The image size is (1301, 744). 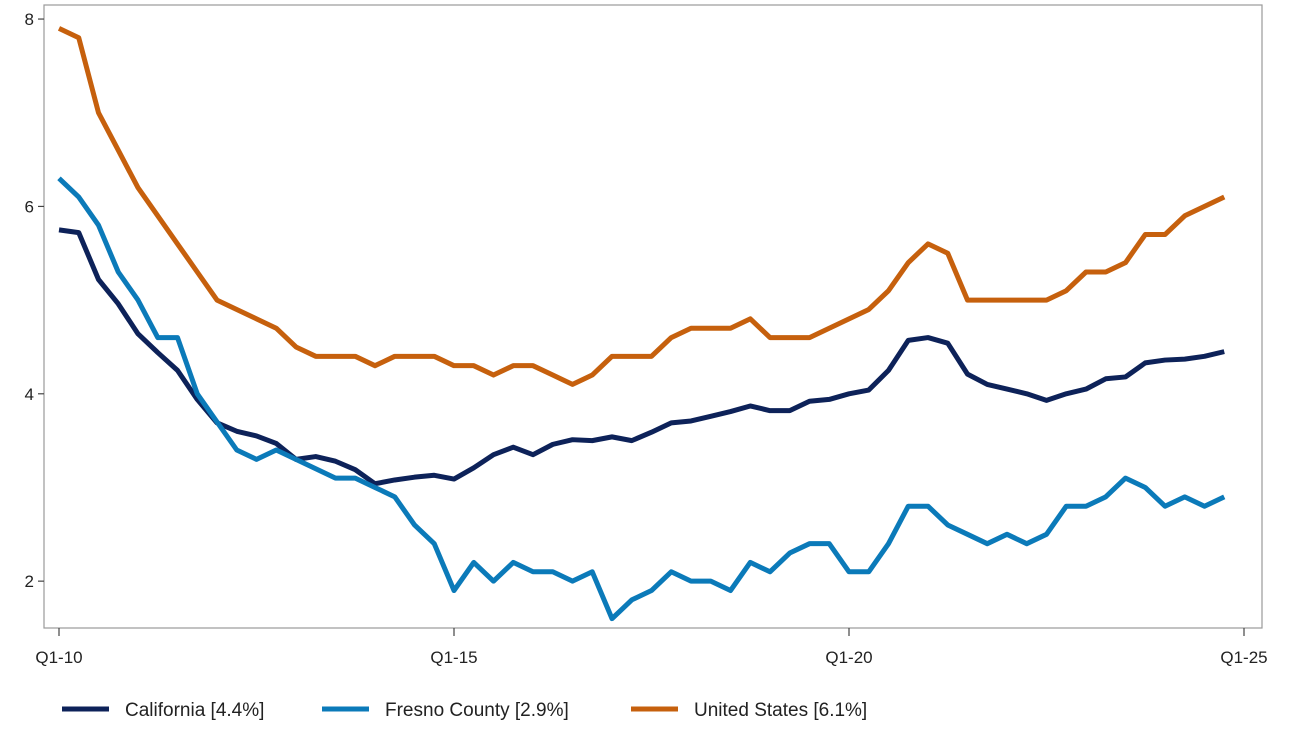 I want to click on legend-label: California [4.4%], so click(x=194, y=710).